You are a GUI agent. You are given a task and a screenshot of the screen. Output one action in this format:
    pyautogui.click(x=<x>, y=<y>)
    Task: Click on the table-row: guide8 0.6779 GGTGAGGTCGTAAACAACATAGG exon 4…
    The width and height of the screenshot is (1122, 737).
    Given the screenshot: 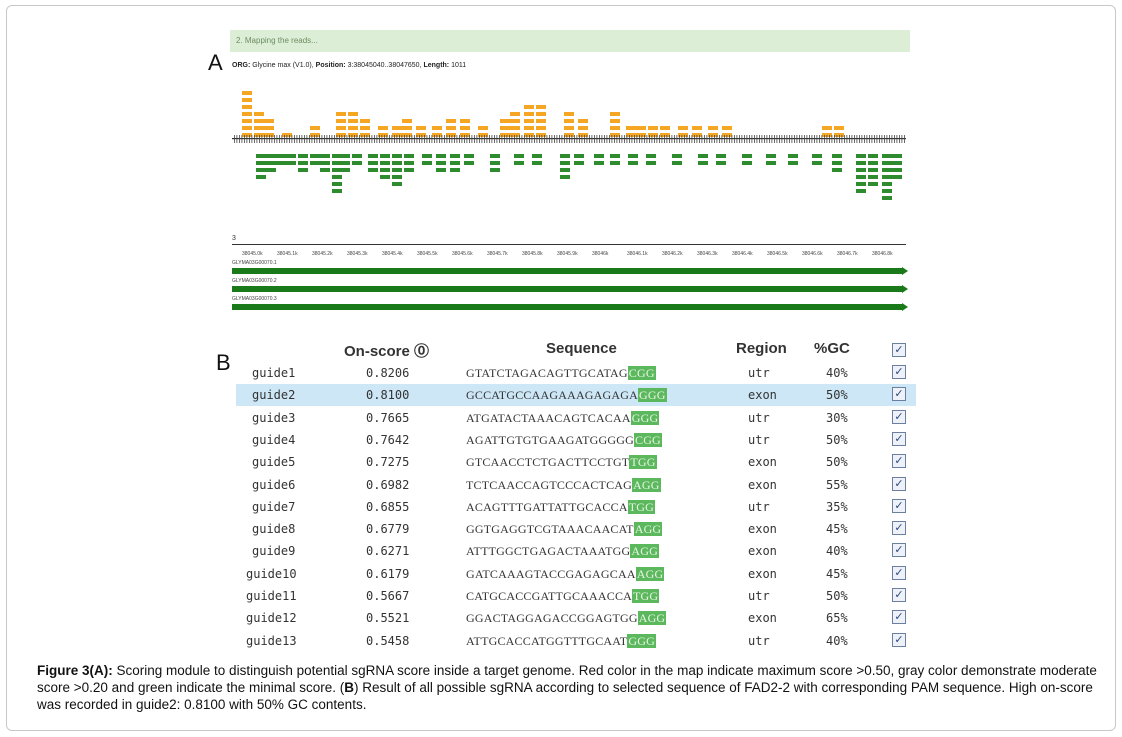 What is the action you would take?
    pyautogui.click(x=576, y=529)
    